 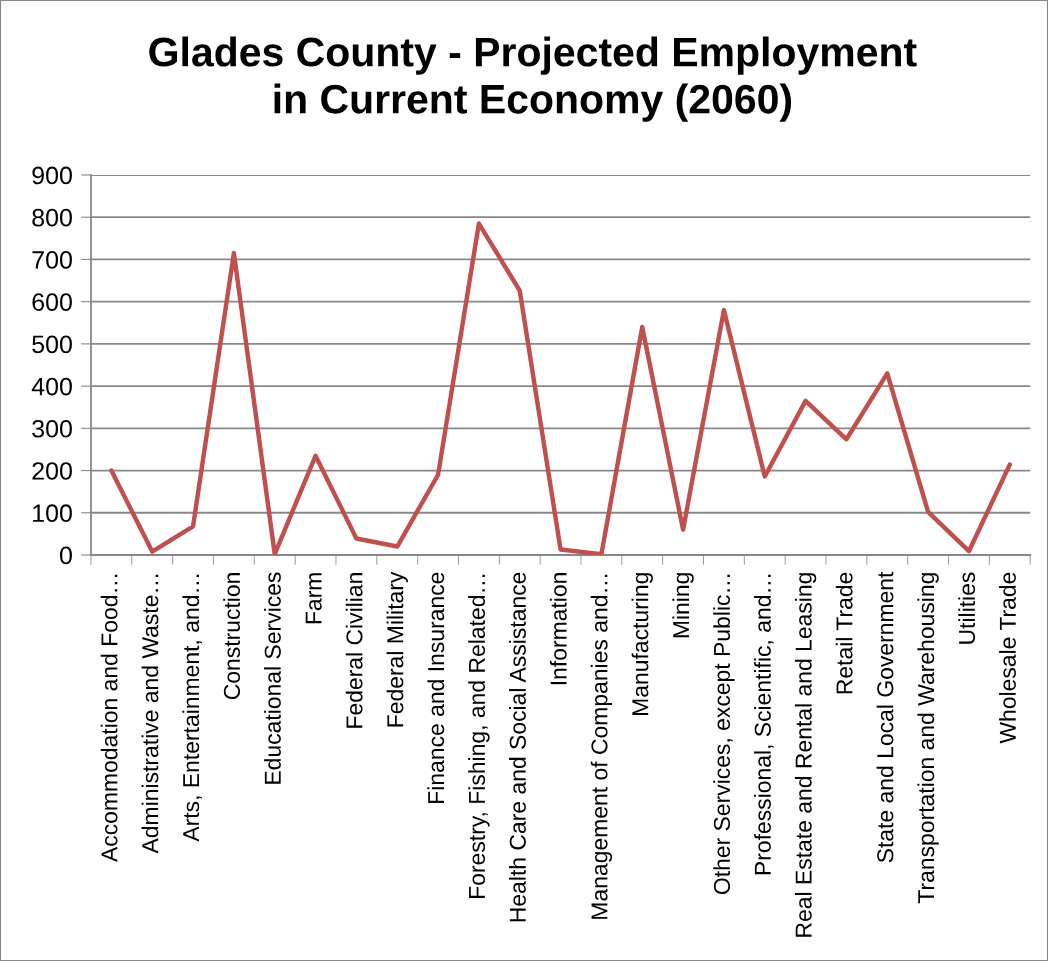 I want to click on y-tick-label: 700, so click(x=52, y=260).